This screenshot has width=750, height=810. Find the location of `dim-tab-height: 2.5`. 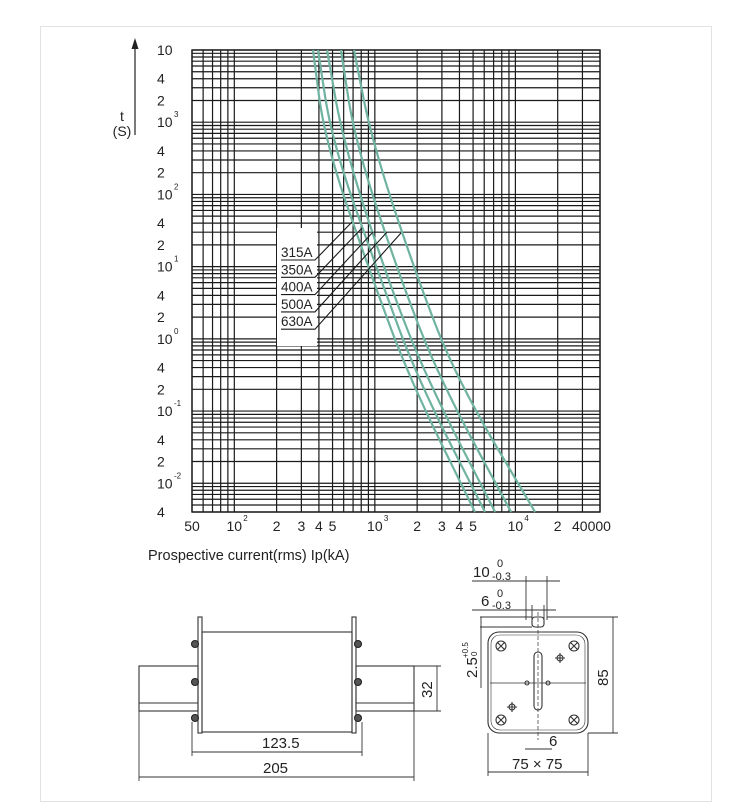

dim-tab-height: 2.5 is located at coordinates (472, 667).